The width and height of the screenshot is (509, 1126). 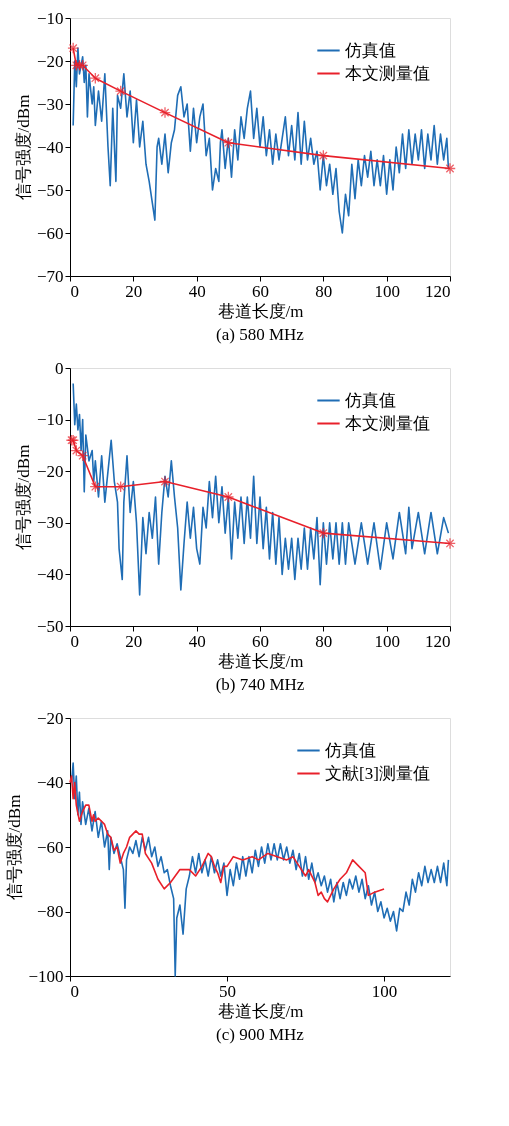 What do you see at coordinates (59, 368) in the screenshot?
I see `y-tick-label: 0` at bounding box center [59, 368].